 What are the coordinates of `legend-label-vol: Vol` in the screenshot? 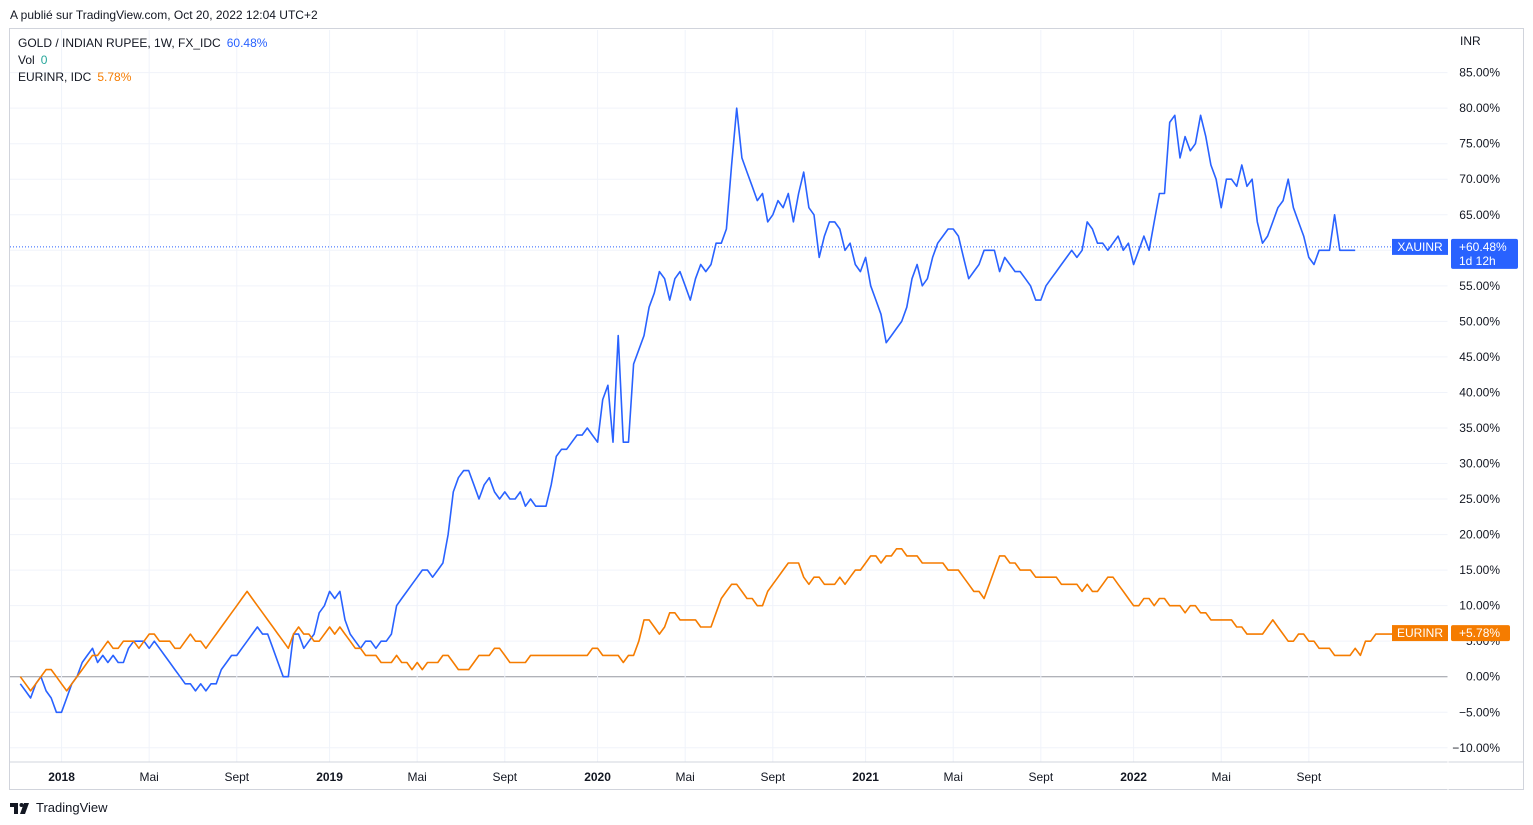 It's located at (26, 60).